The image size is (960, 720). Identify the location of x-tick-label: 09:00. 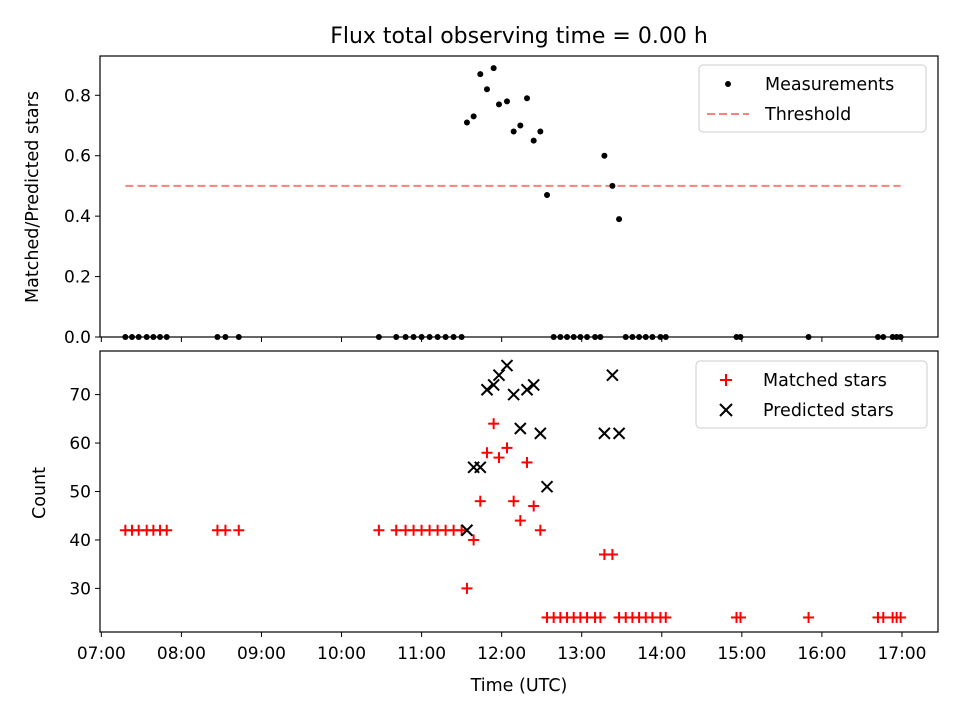
(261, 654).